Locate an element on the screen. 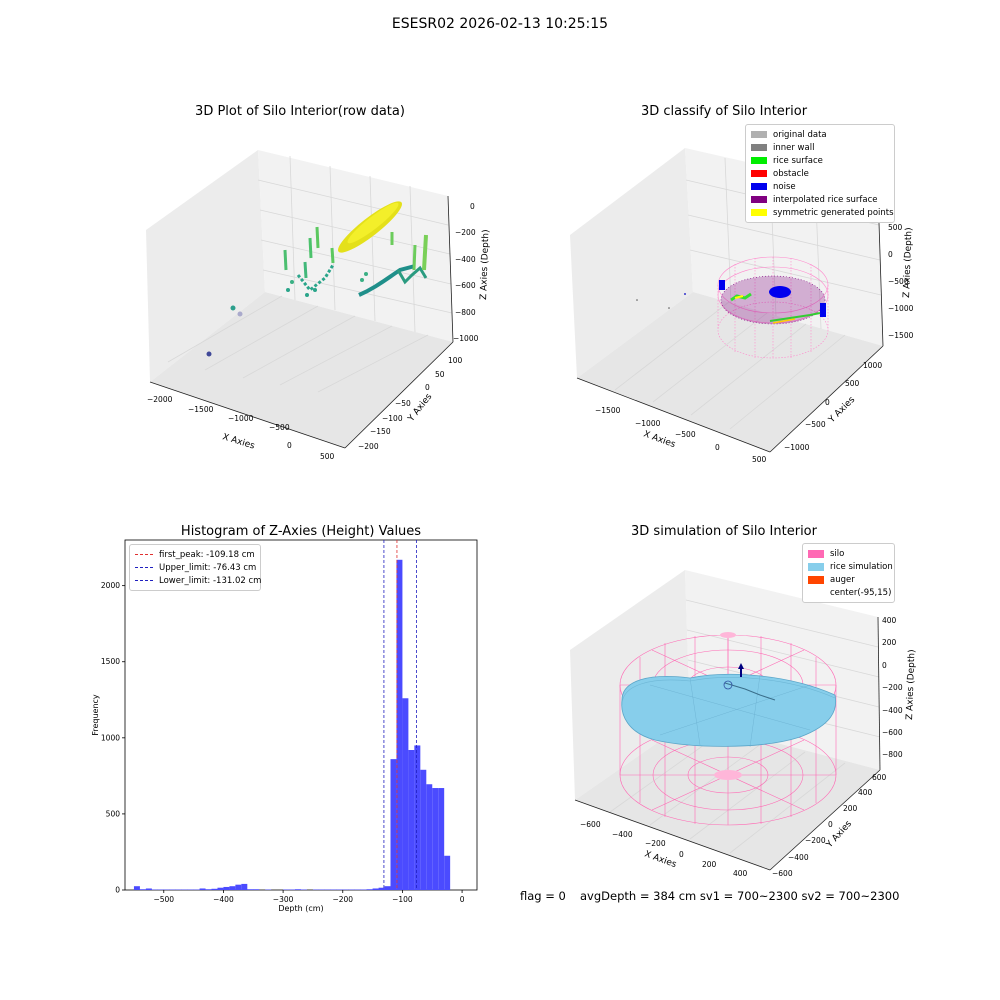  legend-item: interpolated rice surface is located at coordinates (820, 199).